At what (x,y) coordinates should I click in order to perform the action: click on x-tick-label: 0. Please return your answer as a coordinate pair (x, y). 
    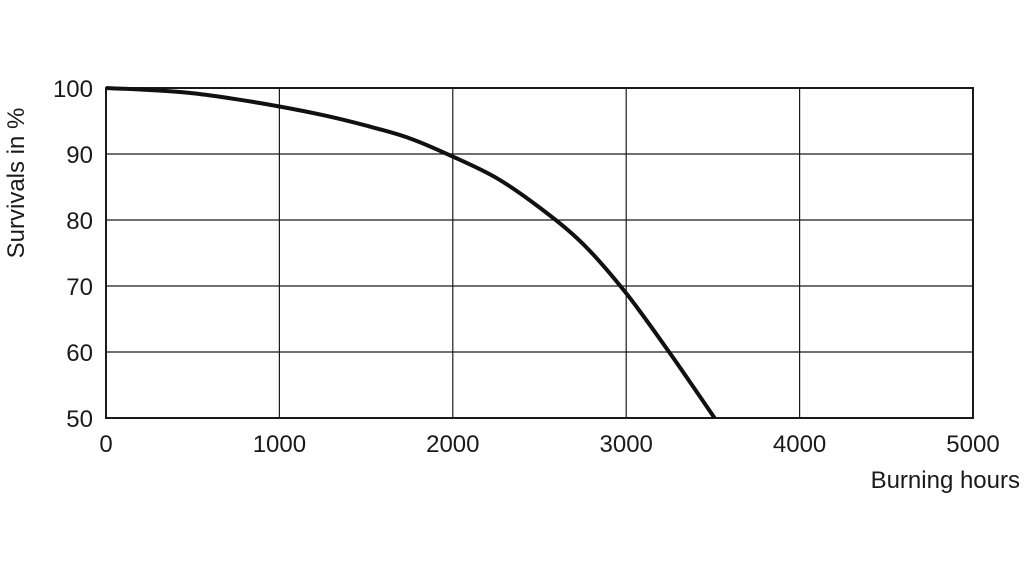
    Looking at the image, I should click on (105, 444).